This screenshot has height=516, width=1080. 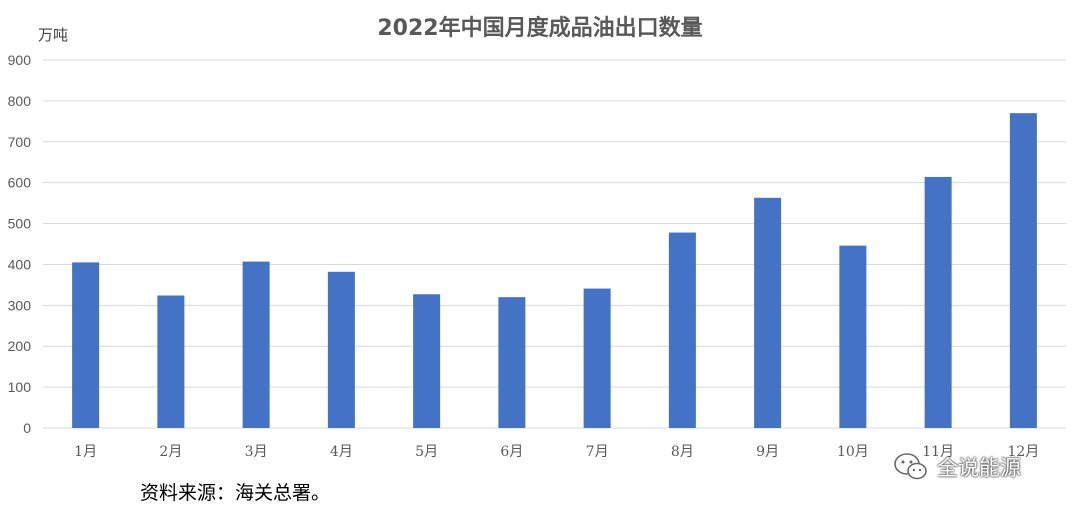 I want to click on y-tick-labels: 0 100 200 300 400 500 600 700 800 900, so click(x=20, y=244).